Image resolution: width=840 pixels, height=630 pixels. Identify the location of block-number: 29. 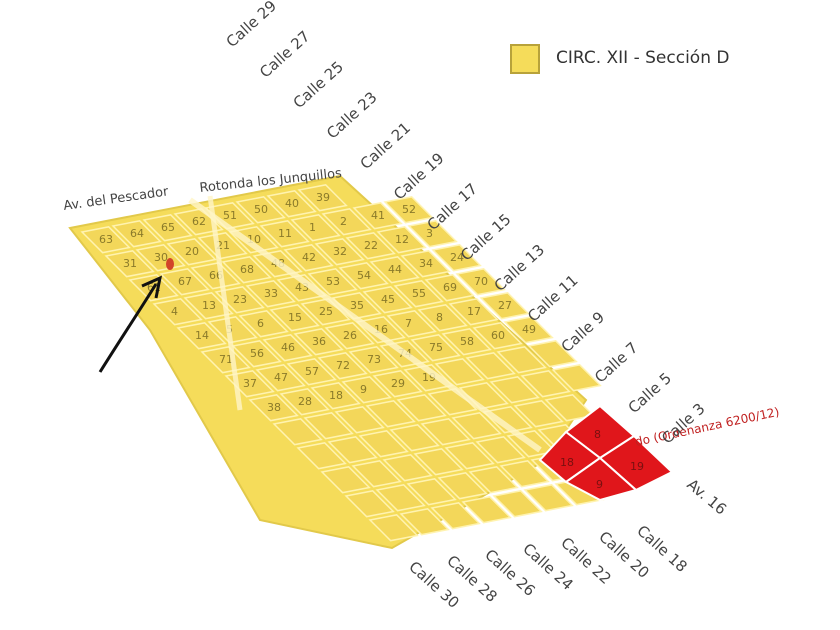
(398, 383).